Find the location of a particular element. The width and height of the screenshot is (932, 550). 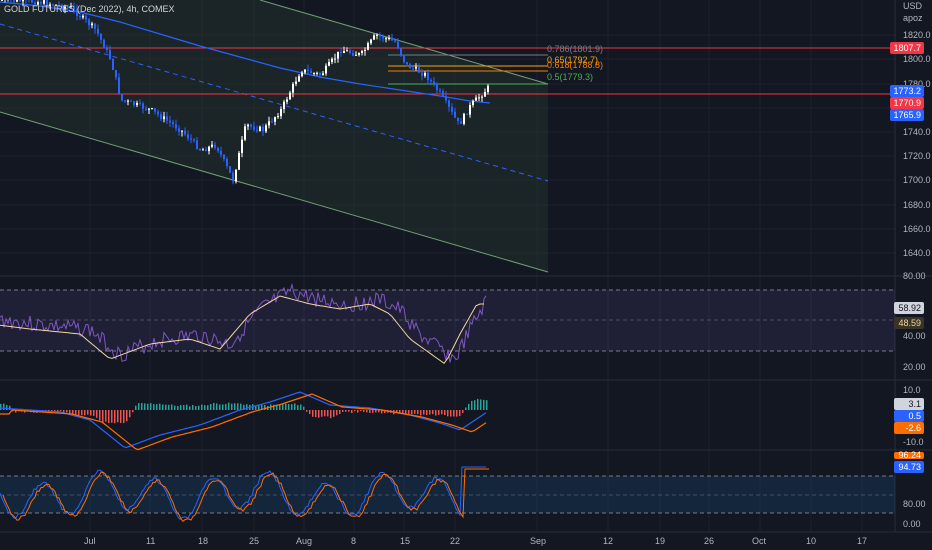

rsi-line is located at coordinates (243, 322).